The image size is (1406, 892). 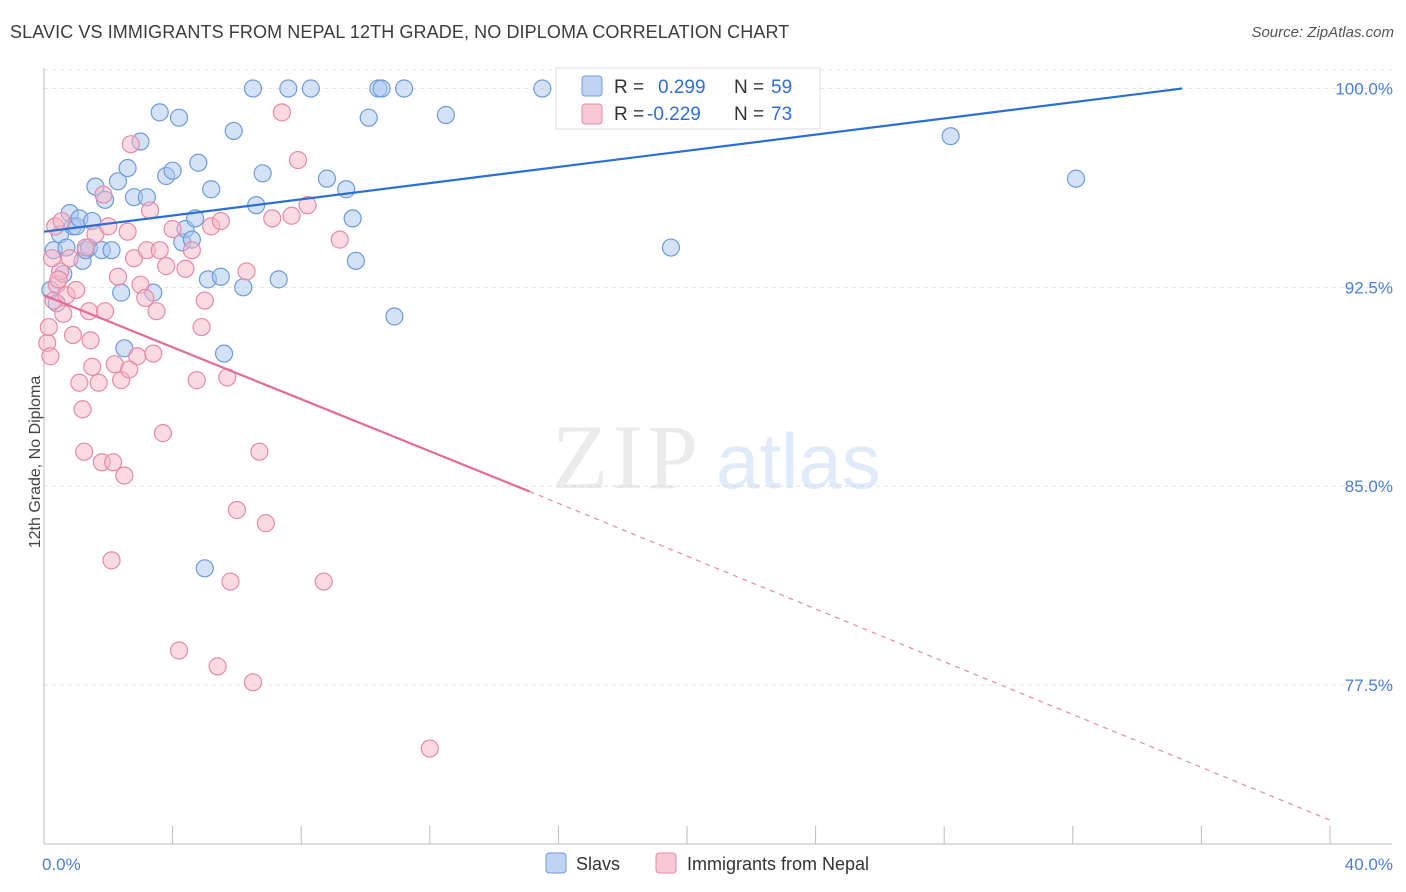 I want to click on source-label: Source: ZipAtlas.com, so click(x=1322, y=32).